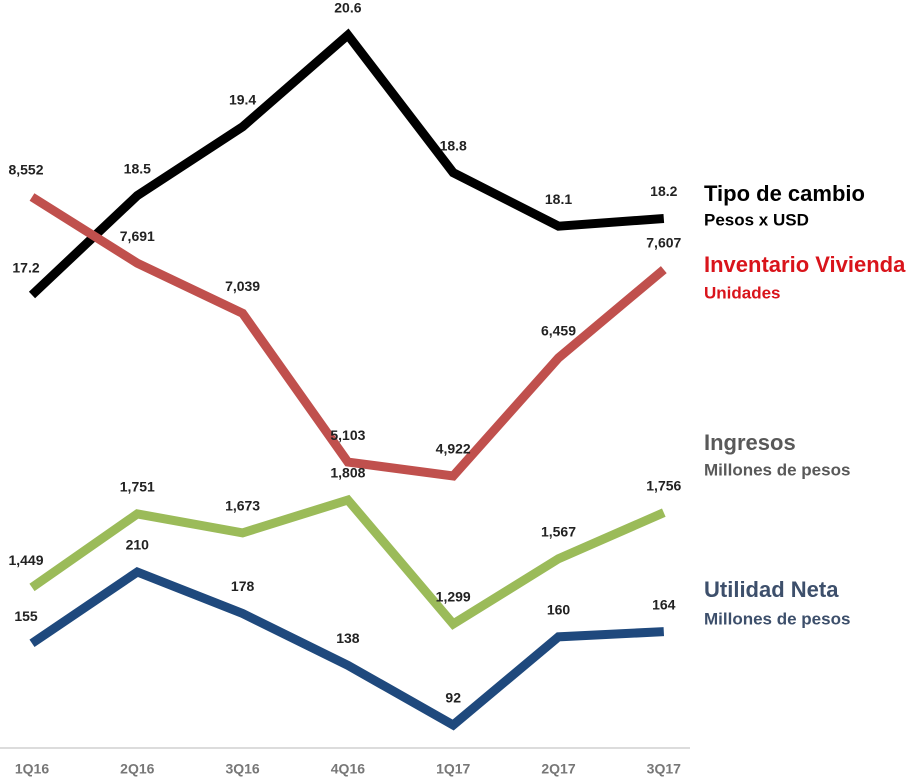  What do you see at coordinates (347, 8) in the screenshot?
I see `data-label: 20.6` at bounding box center [347, 8].